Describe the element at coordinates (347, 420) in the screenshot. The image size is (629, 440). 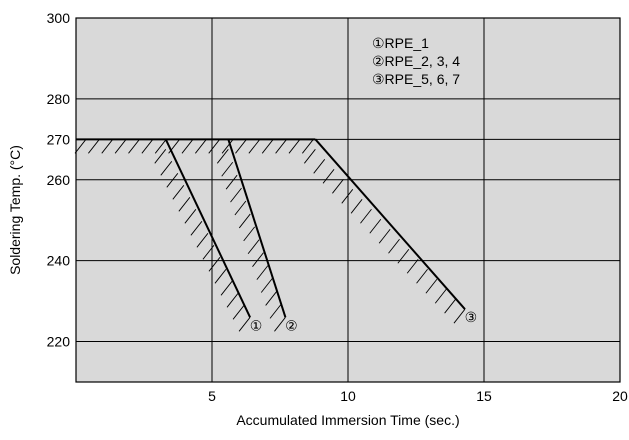
I see `x-axis-label: Accumulated Immersion Time (sec.)` at that location.